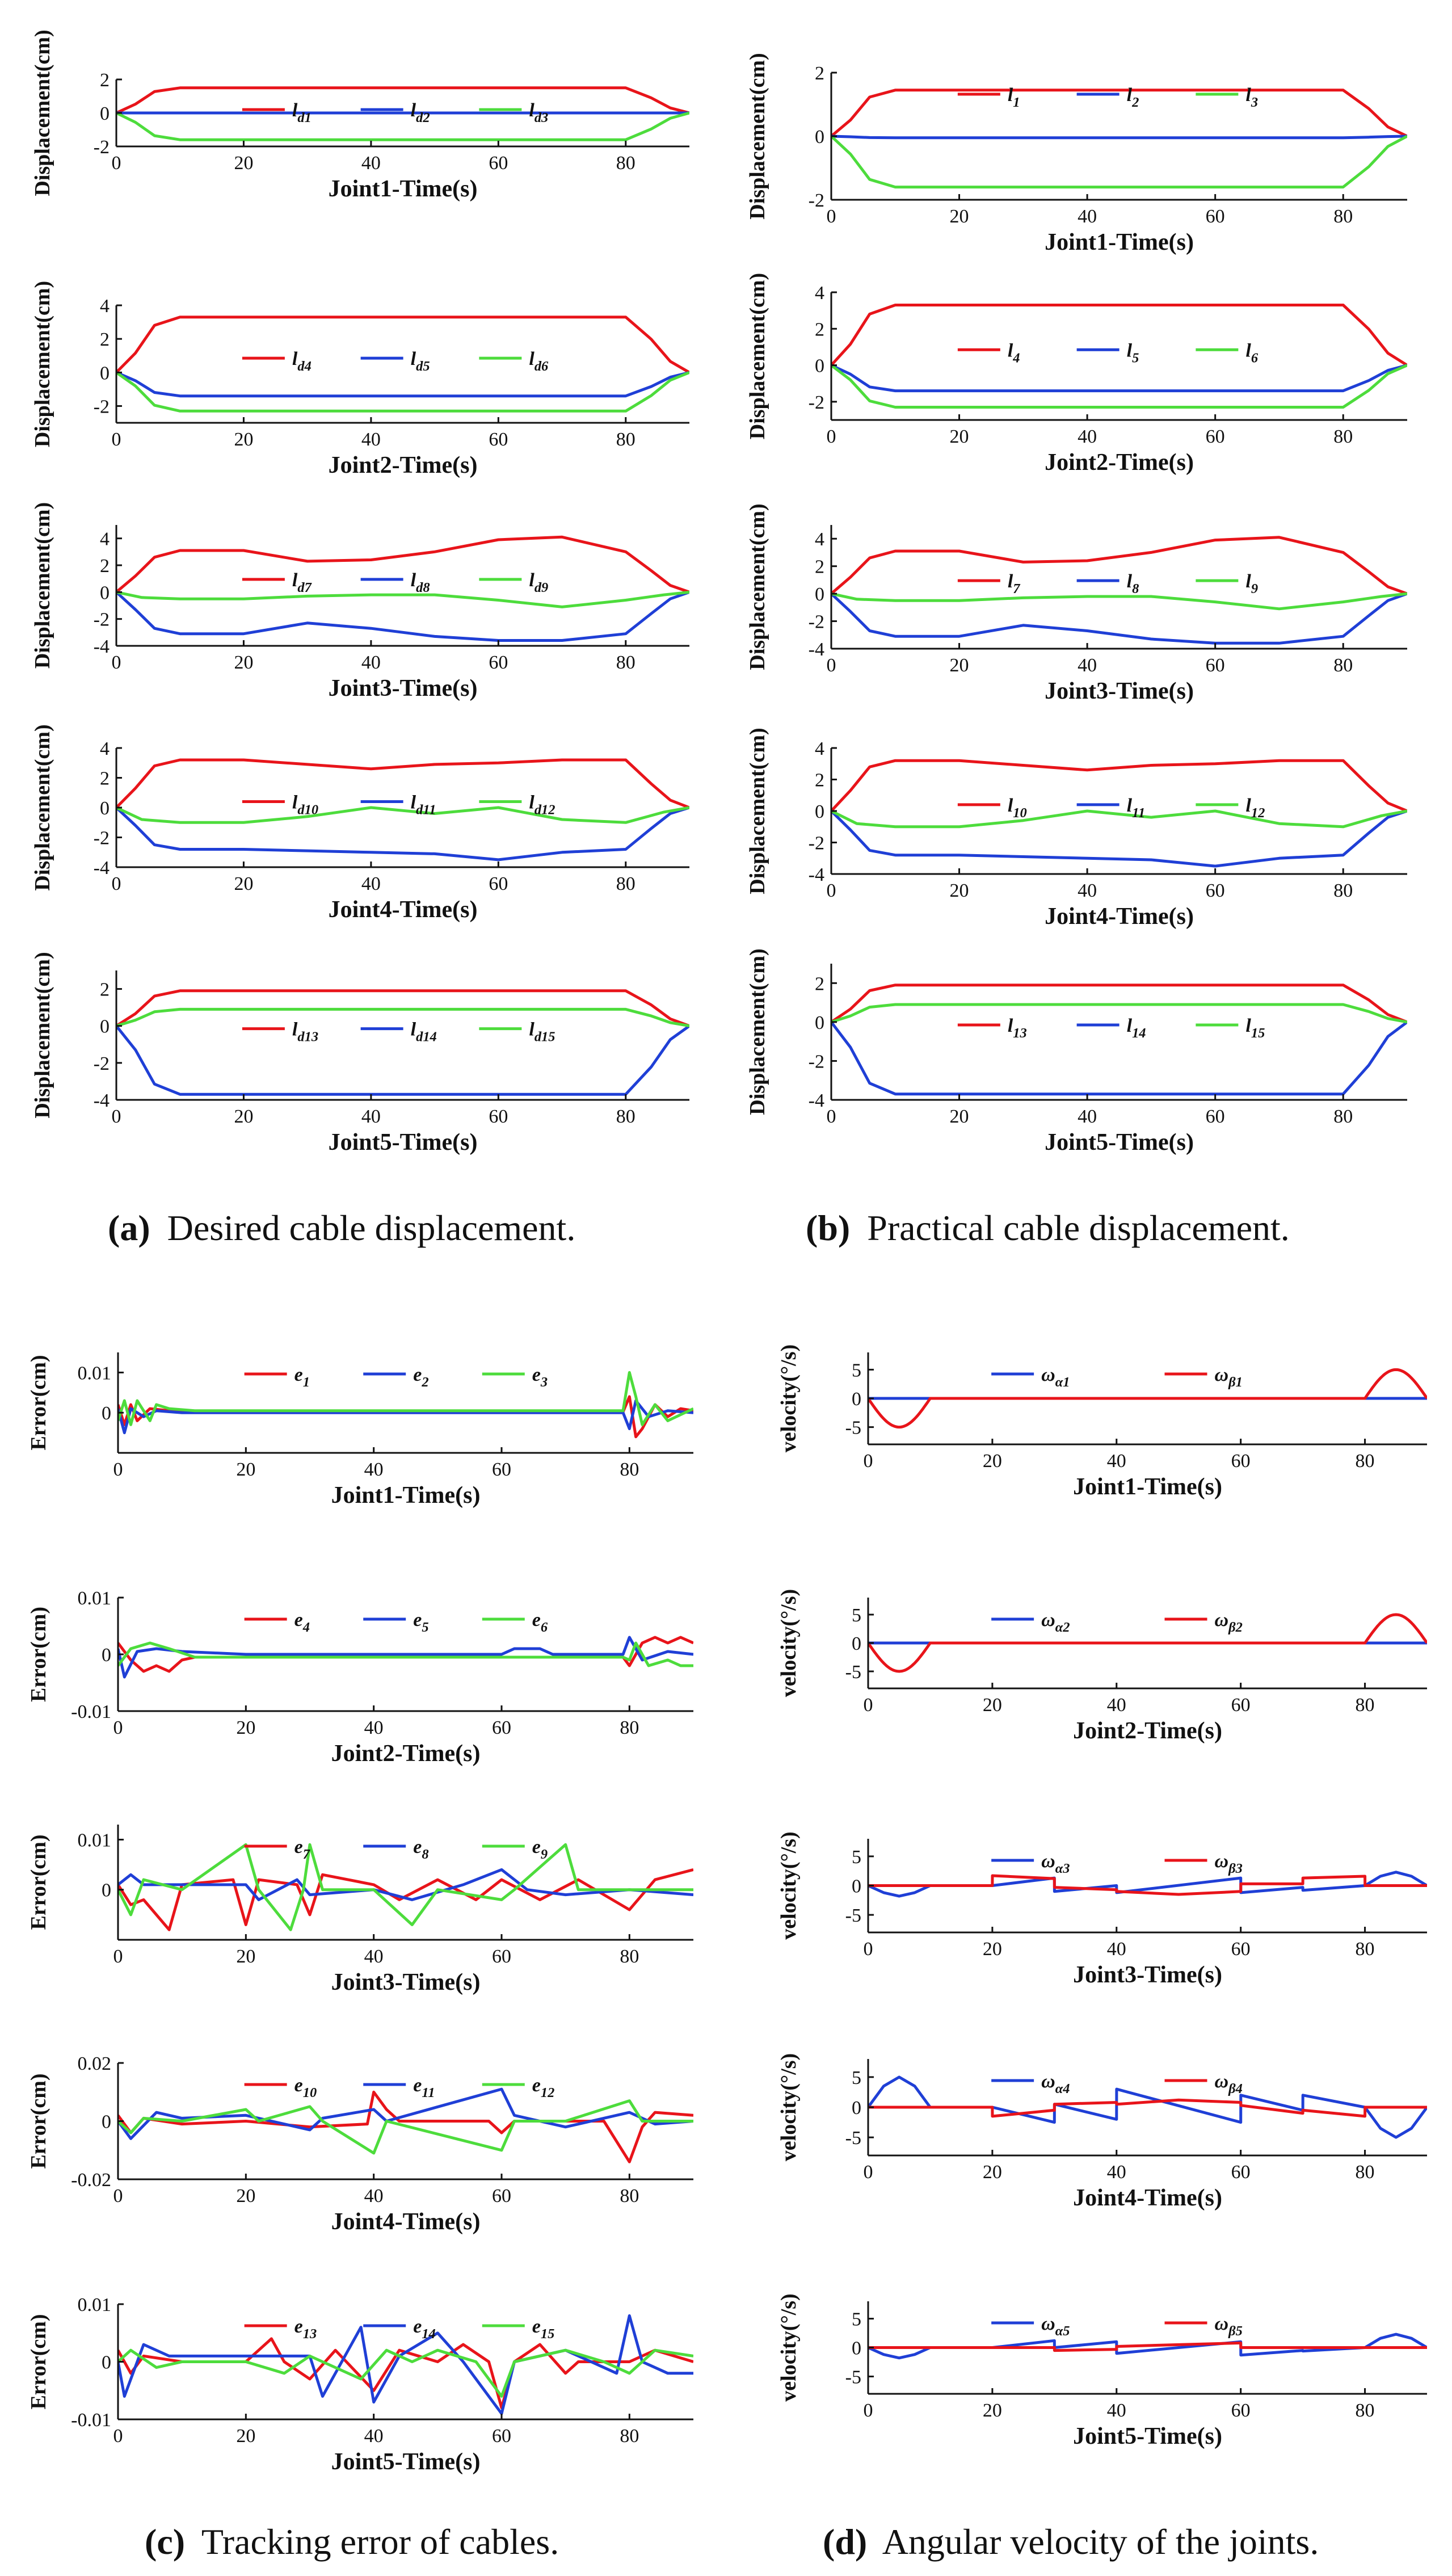  What do you see at coordinates (1055, 1622) in the screenshot?
I see `legend-label: ωα2` at bounding box center [1055, 1622].